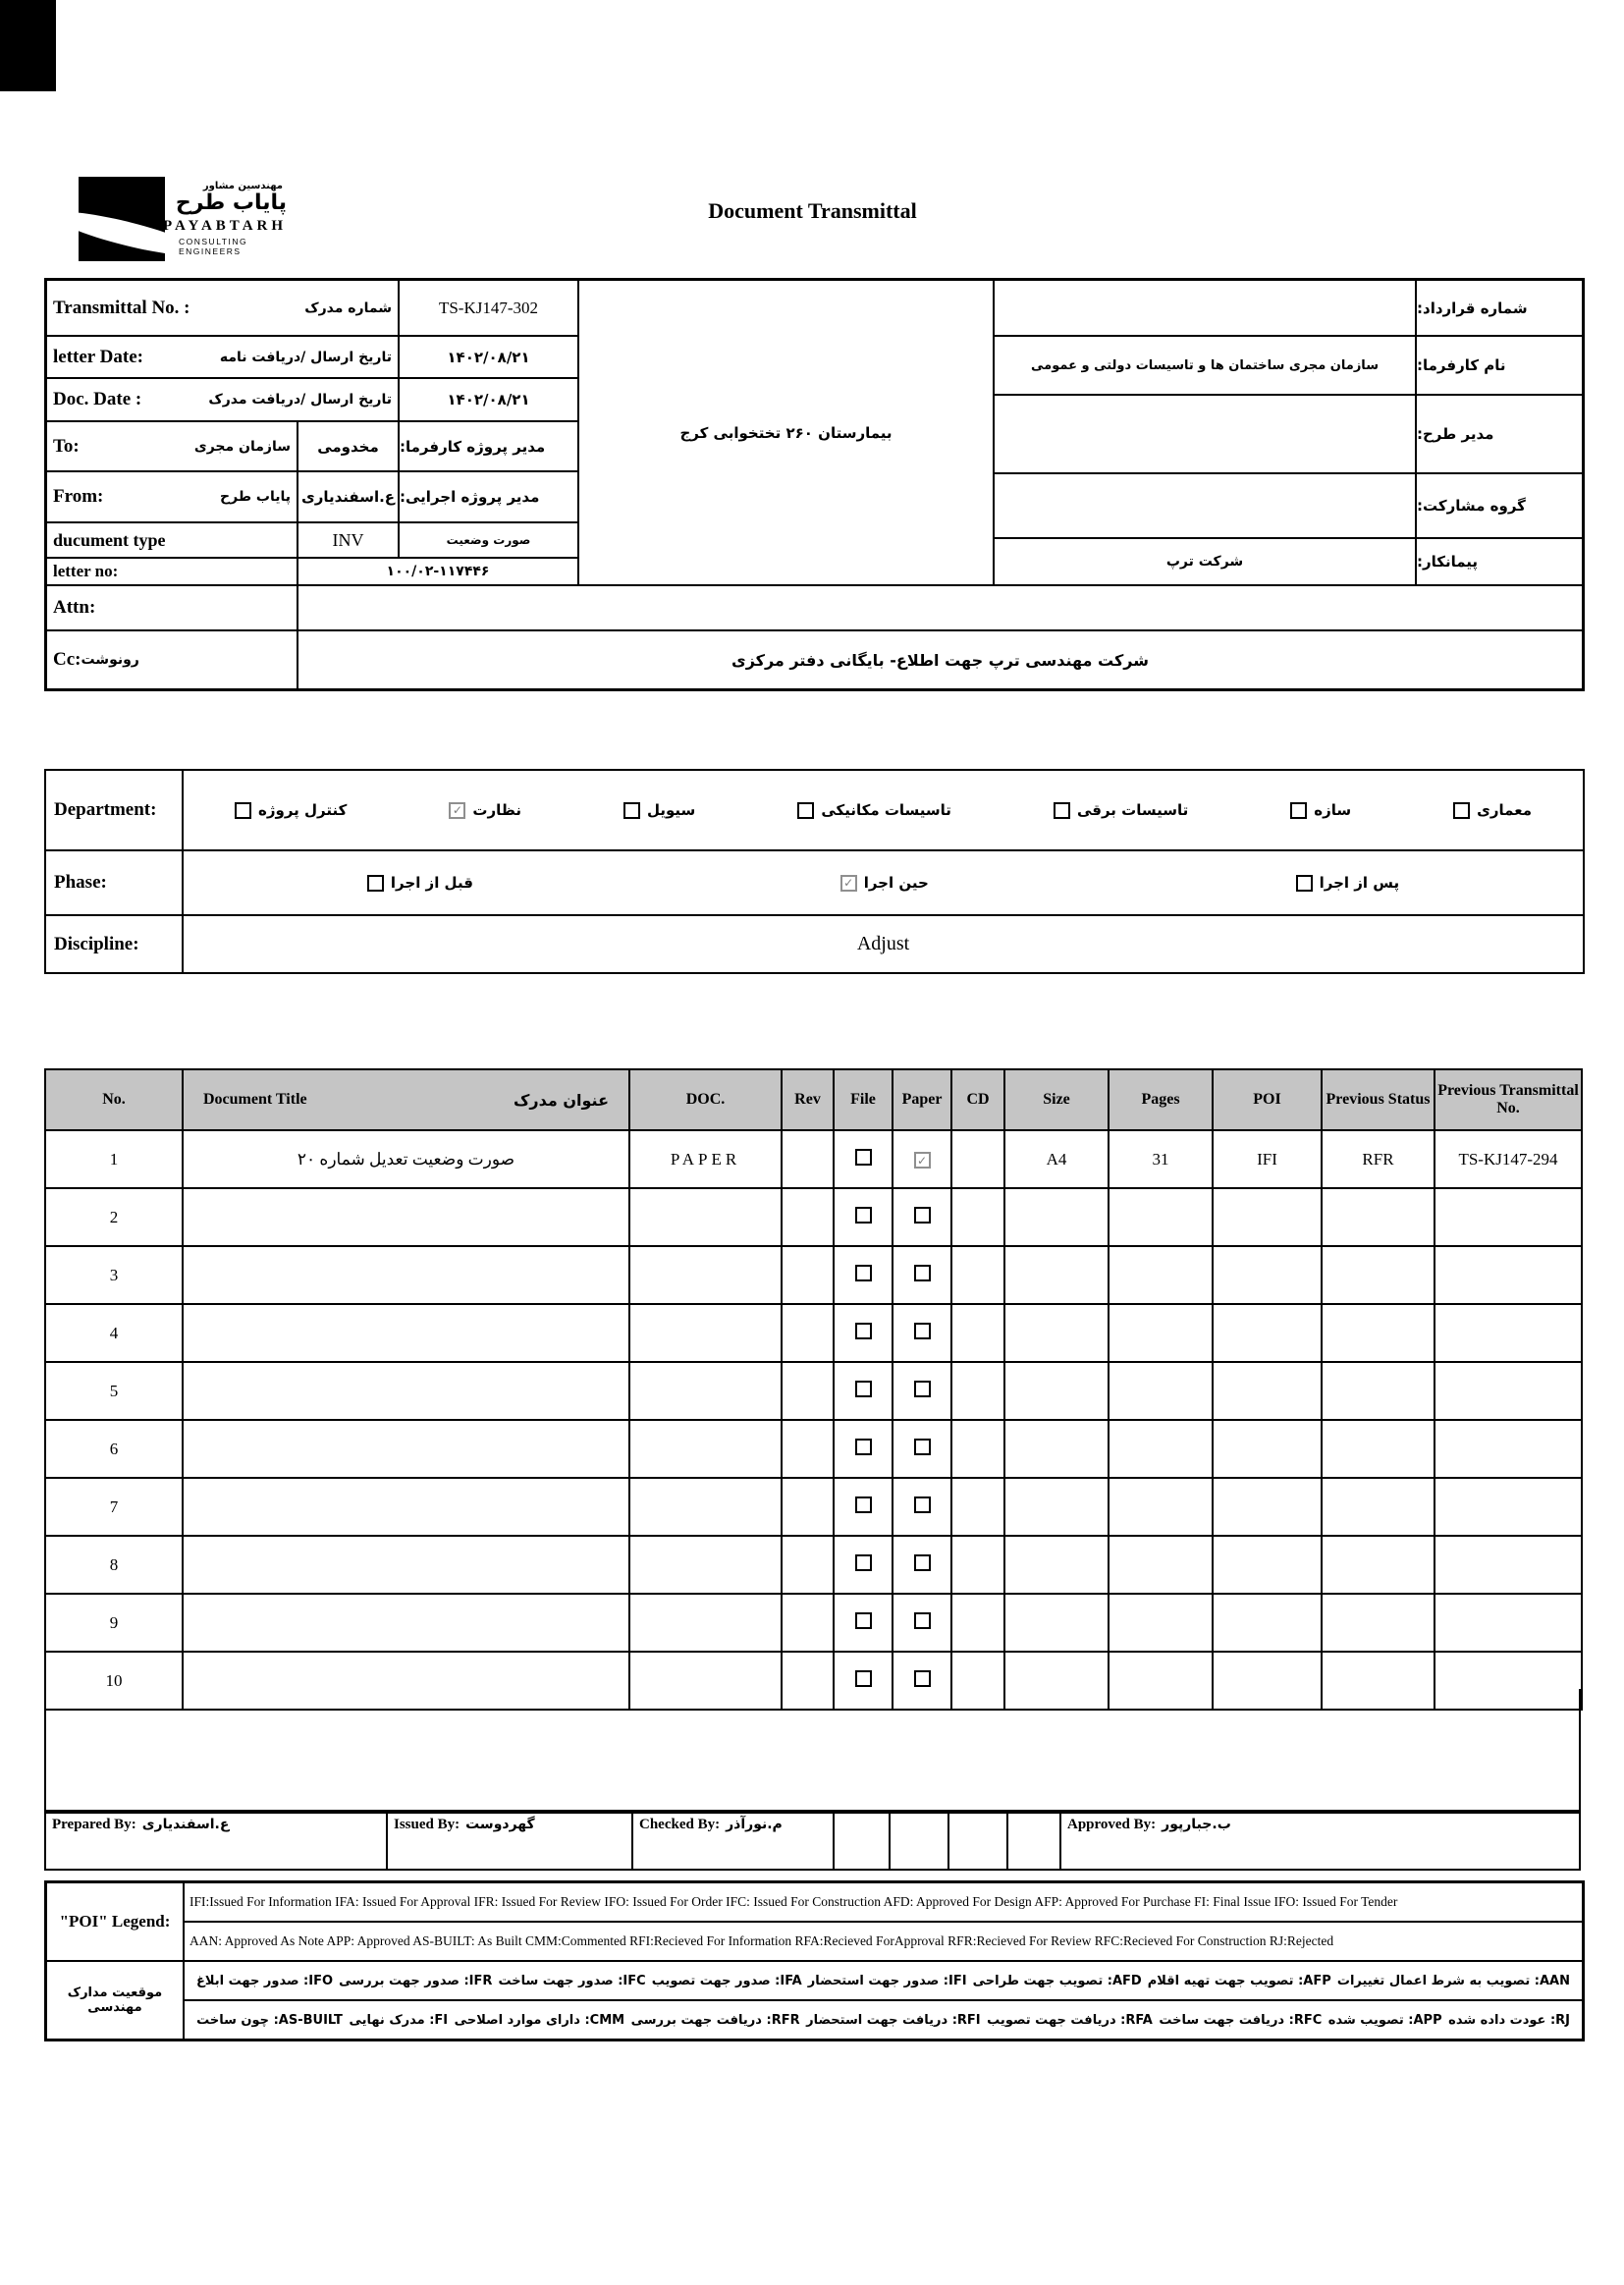 The image size is (1624, 2285). I want to click on scan-corner-mark, so click(28, 45).